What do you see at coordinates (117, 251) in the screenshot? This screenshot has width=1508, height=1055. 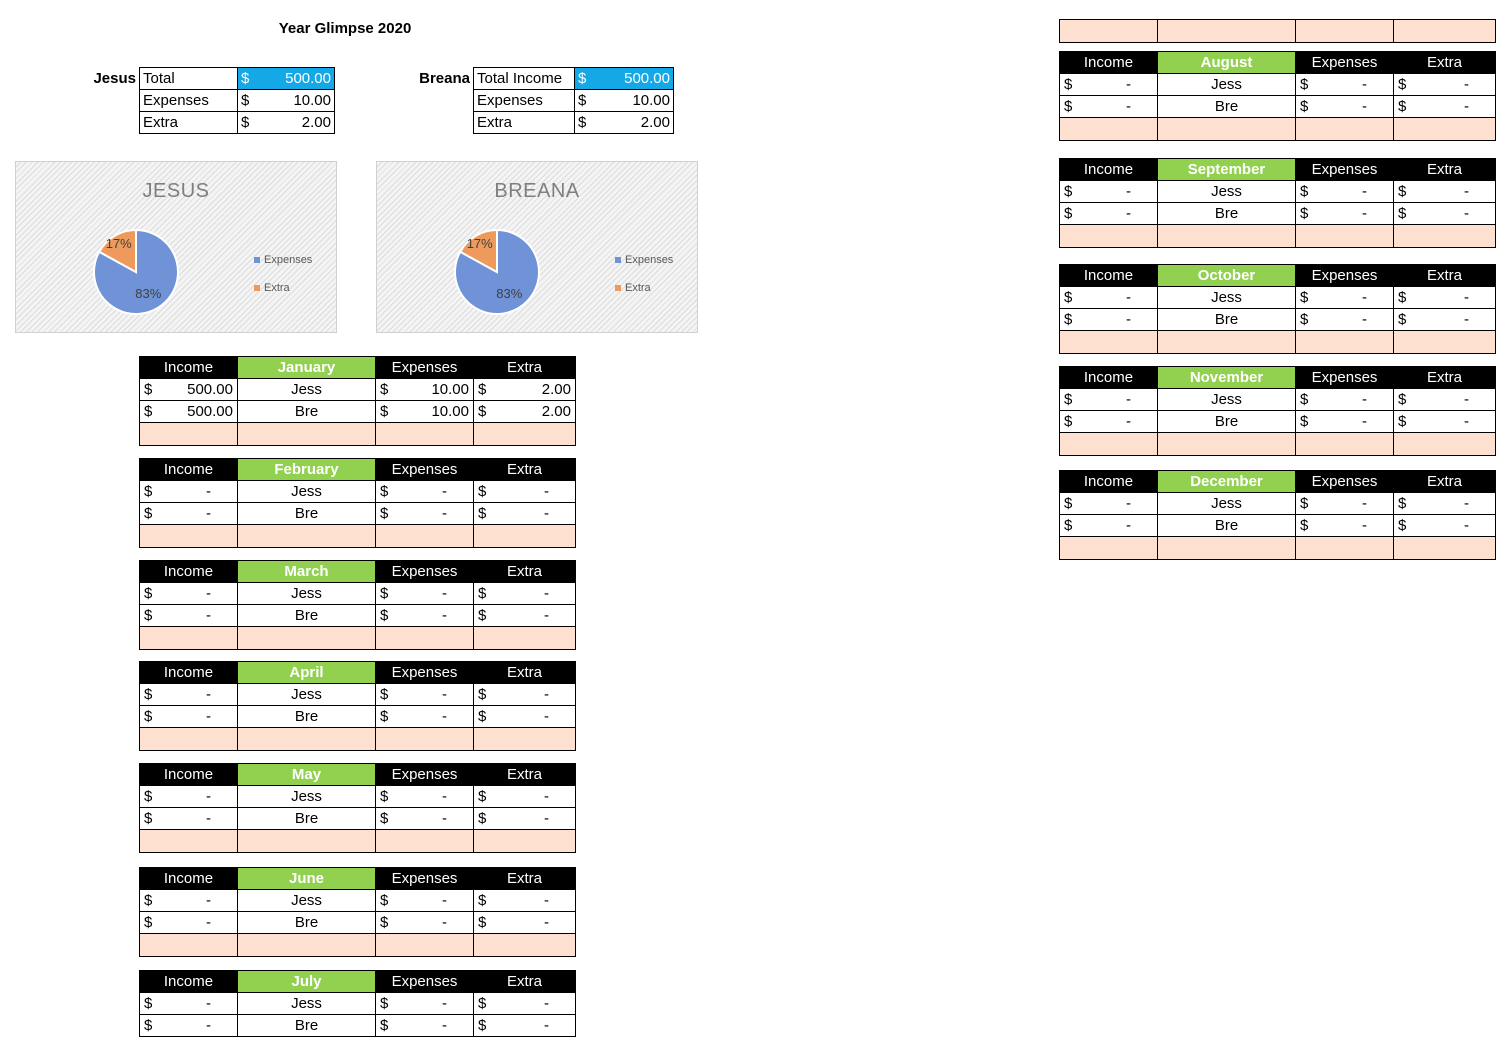 I see `pie-slice-extra` at bounding box center [117, 251].